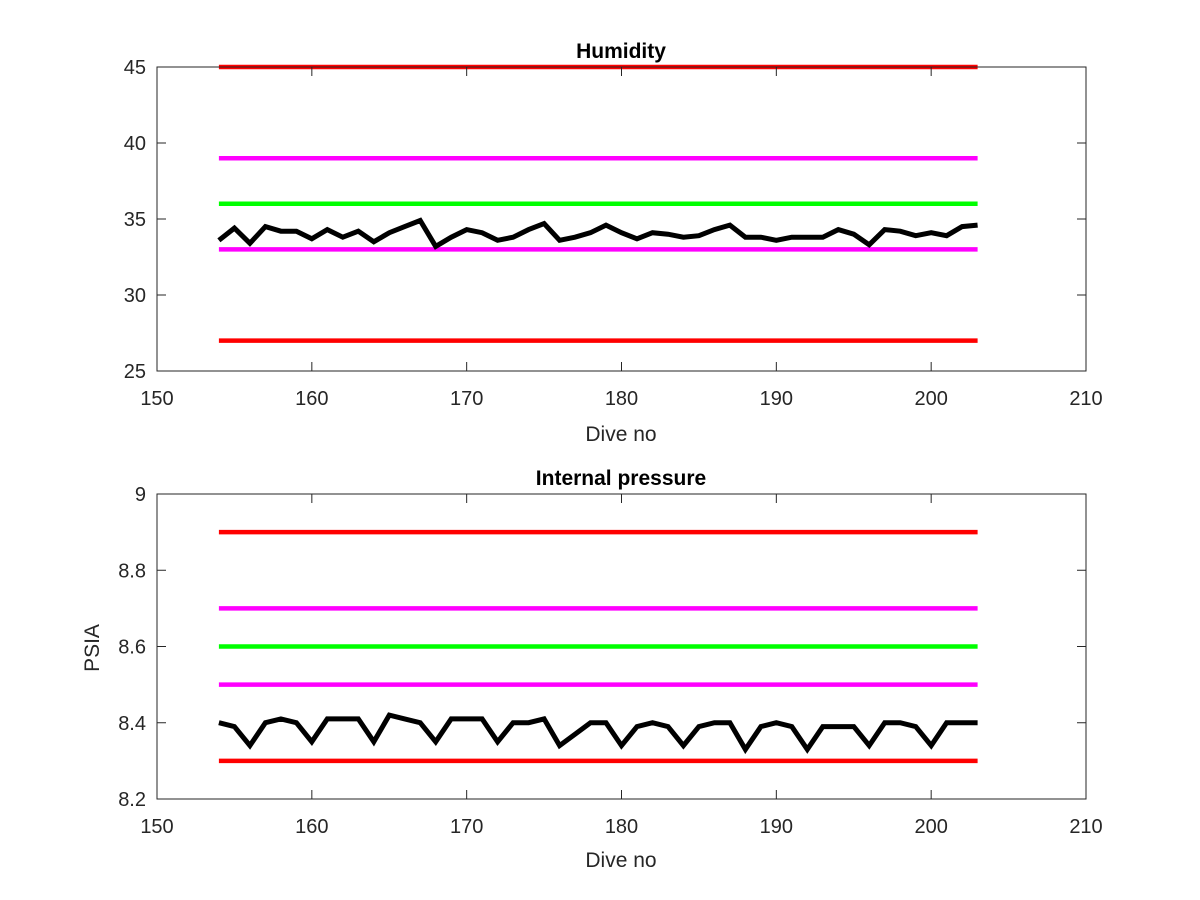 The height and width of the screenshot is (900, 1200). Describe the element at coordinates (140, 495) in the screenshot. I see `internal-pressure-y-tick-label: 9` at that location.